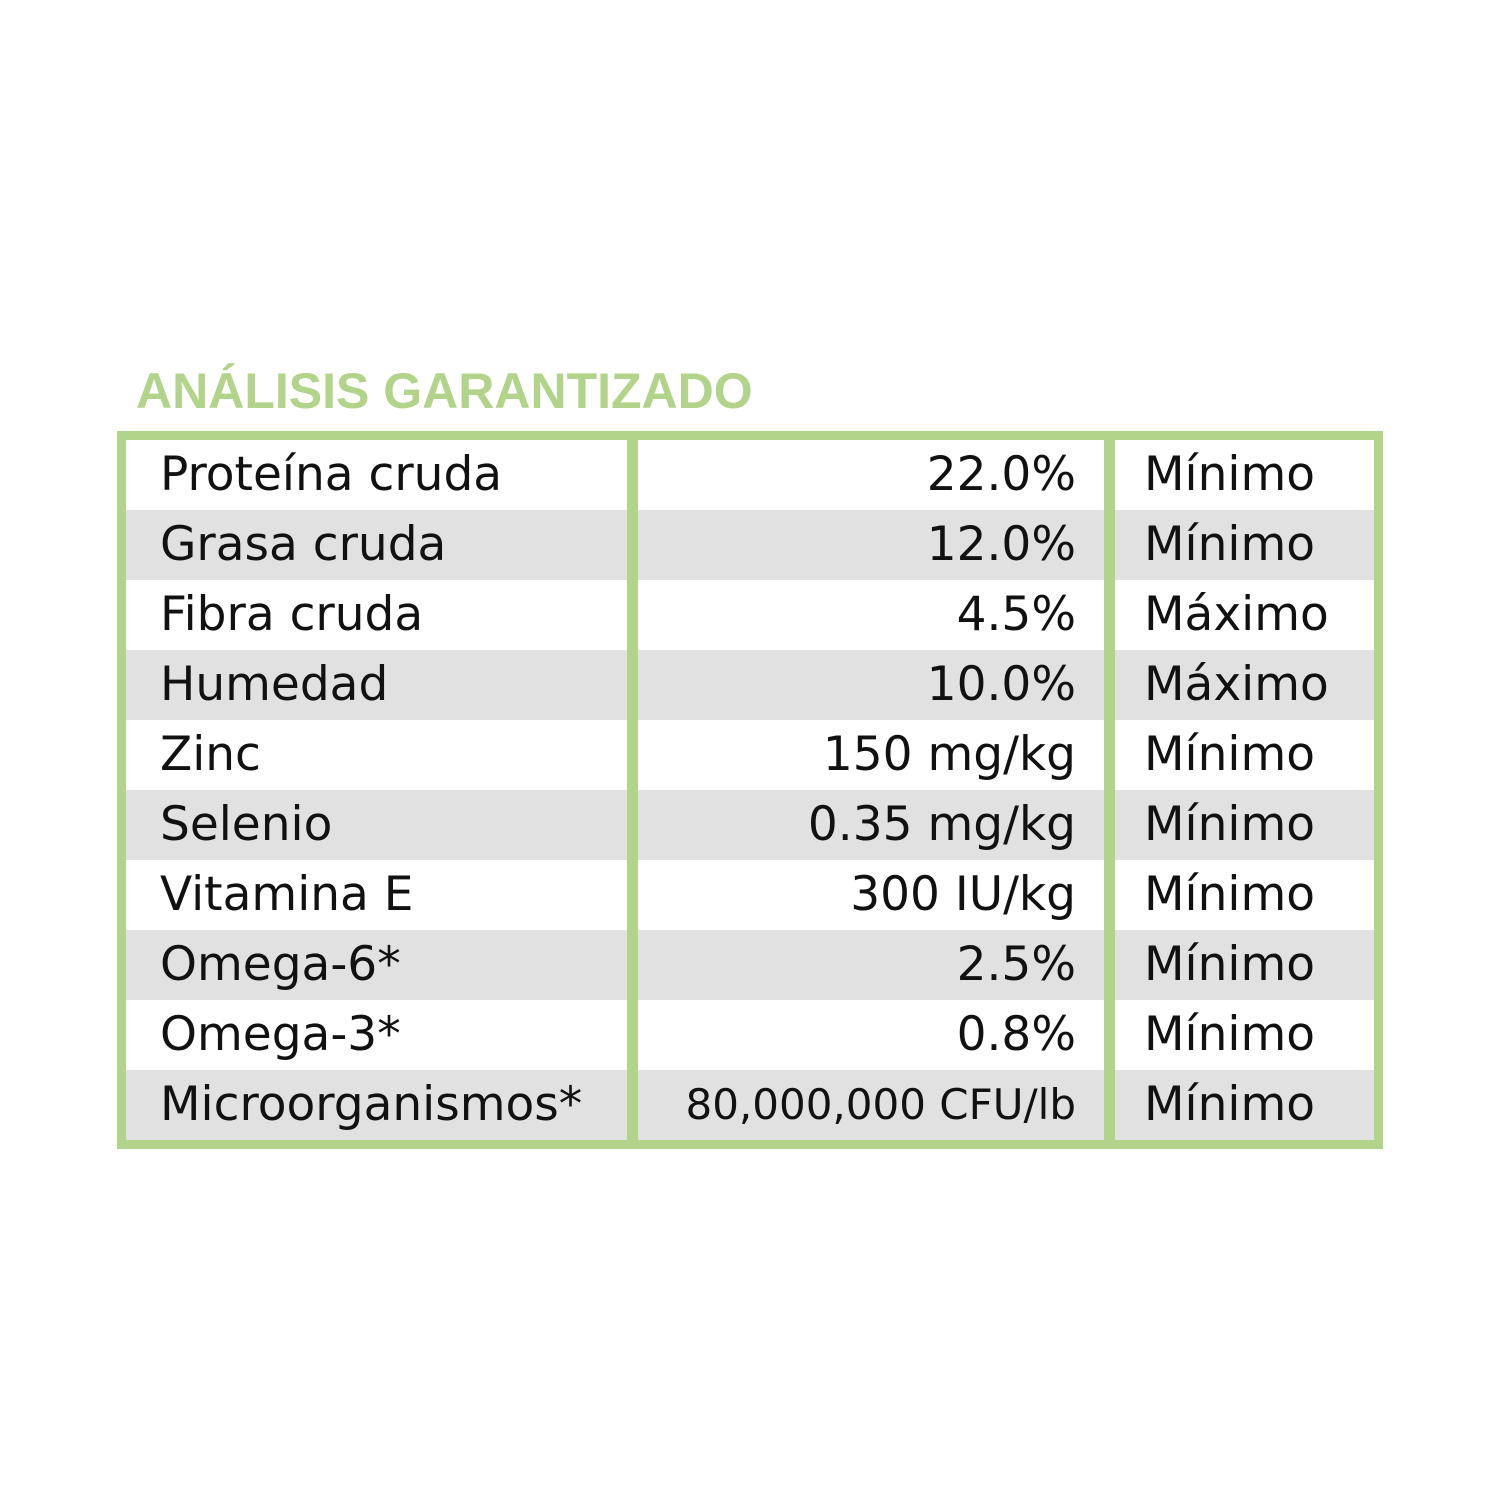 This screenshot has width=1500, height=1500. I want to click on table-row: Omega-6* 2.5% Mínimo, so click(750, 965).